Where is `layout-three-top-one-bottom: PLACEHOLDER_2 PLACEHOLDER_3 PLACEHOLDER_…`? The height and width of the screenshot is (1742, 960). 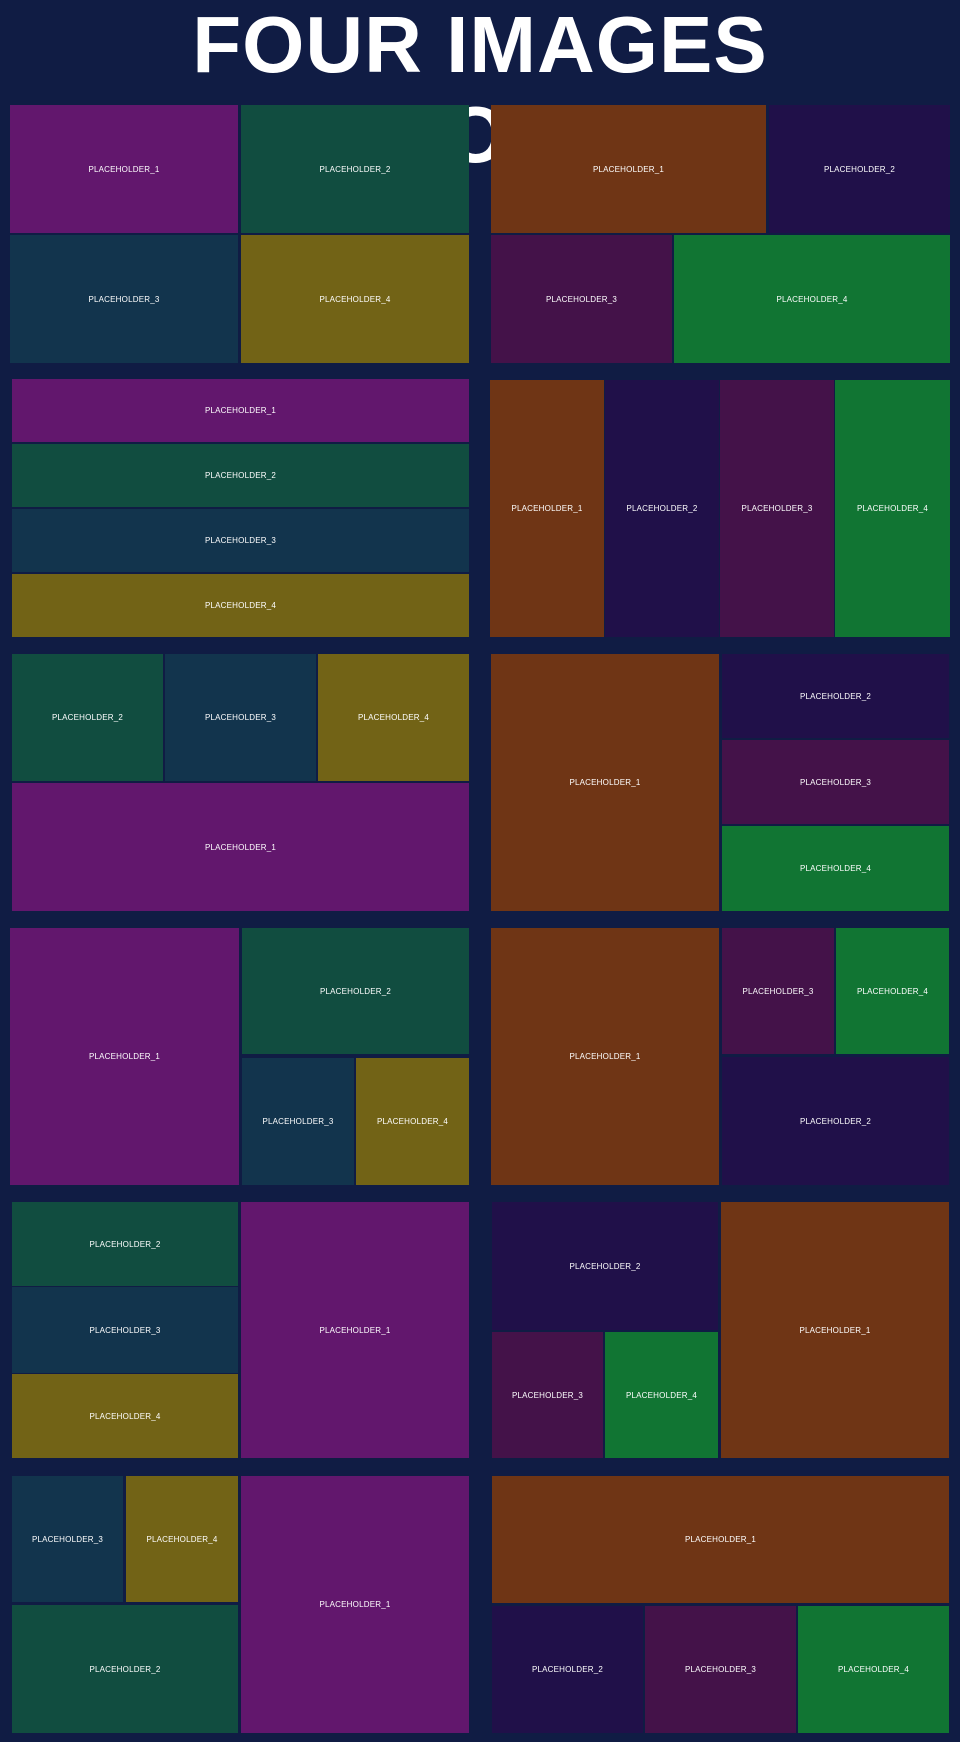 layout-three-top-one-bottom: PLACEHOLDER_2 PLACEHOLDER_3 PLACEHOLDER_… is located at coordinates (240, 782).